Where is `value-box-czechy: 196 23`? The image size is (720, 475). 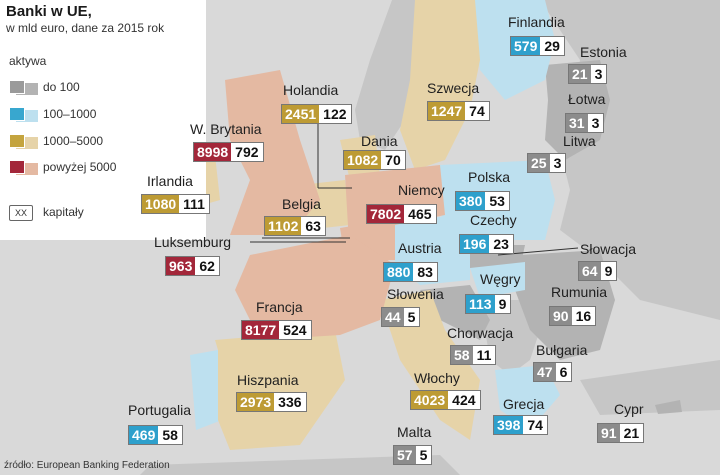 value-box-czechy: 196 23 is located at coordinates (486, 244).